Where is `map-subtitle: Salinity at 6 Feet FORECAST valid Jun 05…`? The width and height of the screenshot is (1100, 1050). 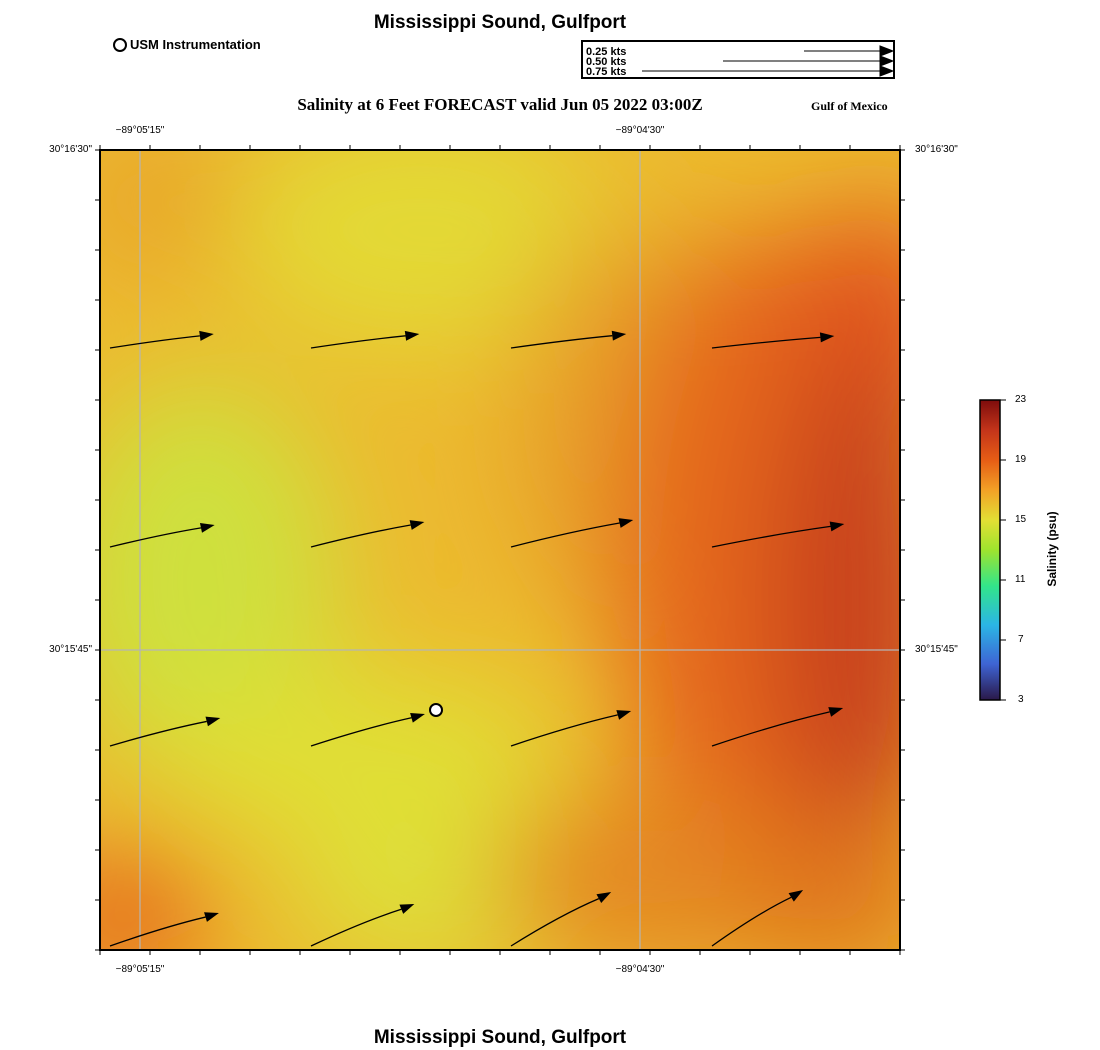
map-subtitle: Salinity at 6 Feet FORECAST valid Jun 05… is located at coordinates (500, 104).